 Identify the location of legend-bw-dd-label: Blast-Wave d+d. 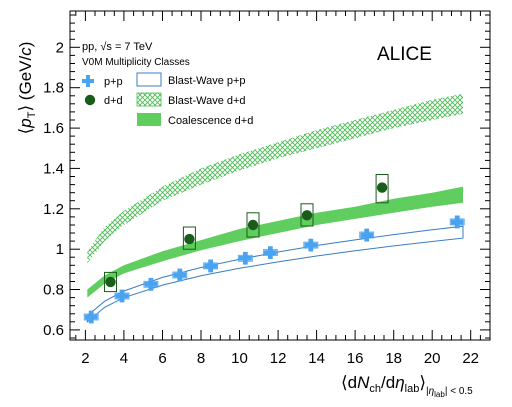
(207, 101).